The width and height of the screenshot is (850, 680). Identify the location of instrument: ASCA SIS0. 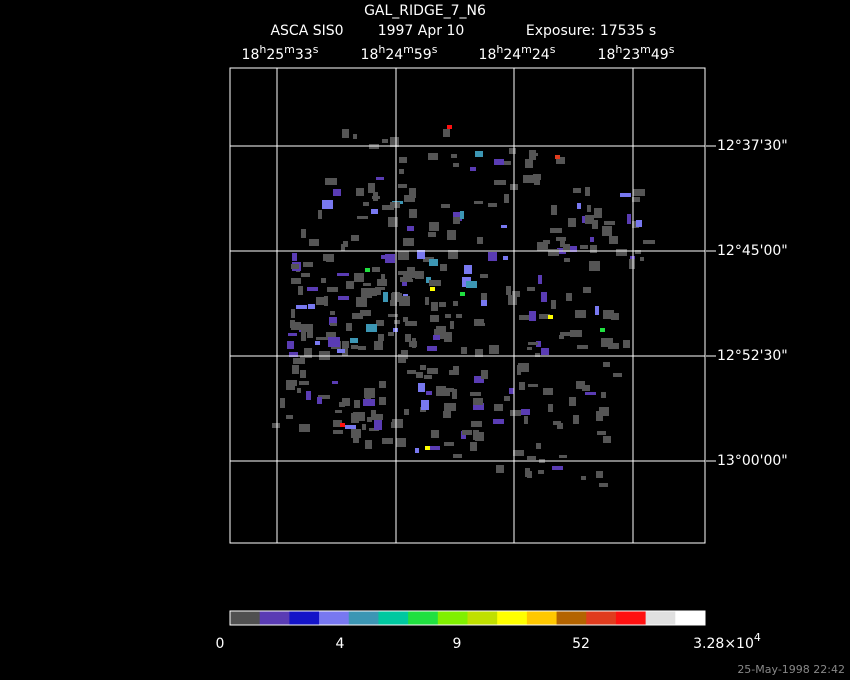
(306, 31).